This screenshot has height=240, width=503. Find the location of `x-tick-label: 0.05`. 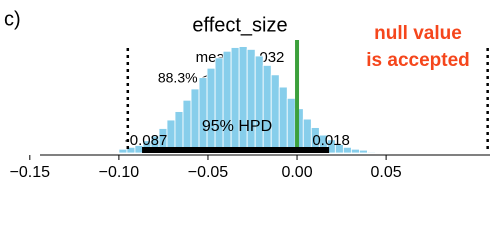

x-tick-label: 0.05 is located at coordinates (386, 172).